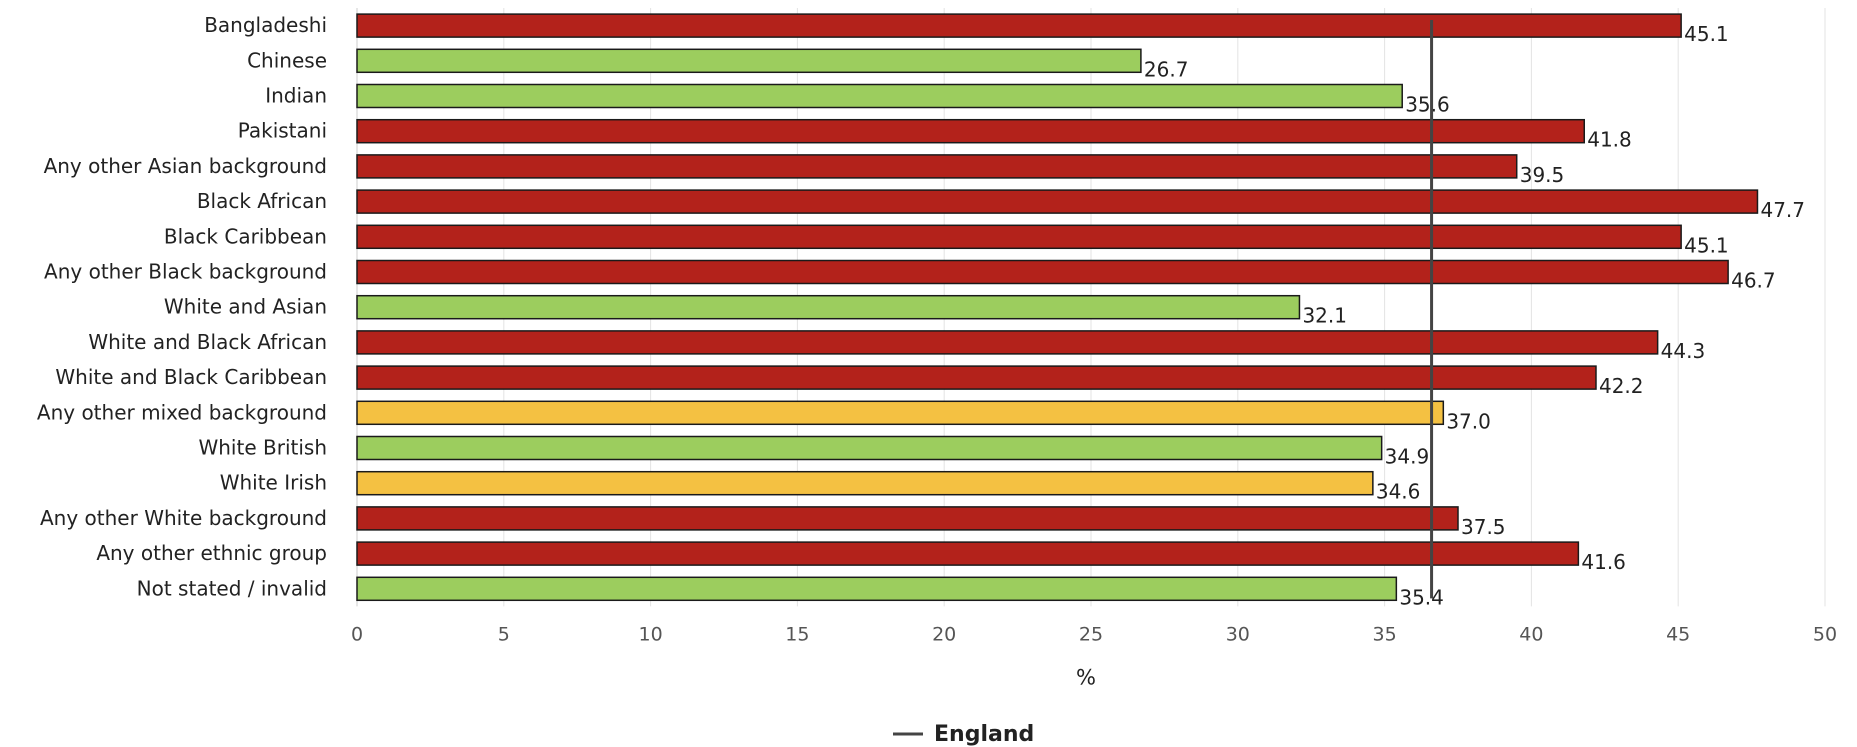  Describe the element at coordinates (1603, 562) in the screenshot. I see `data-label: 41.6` at that location.